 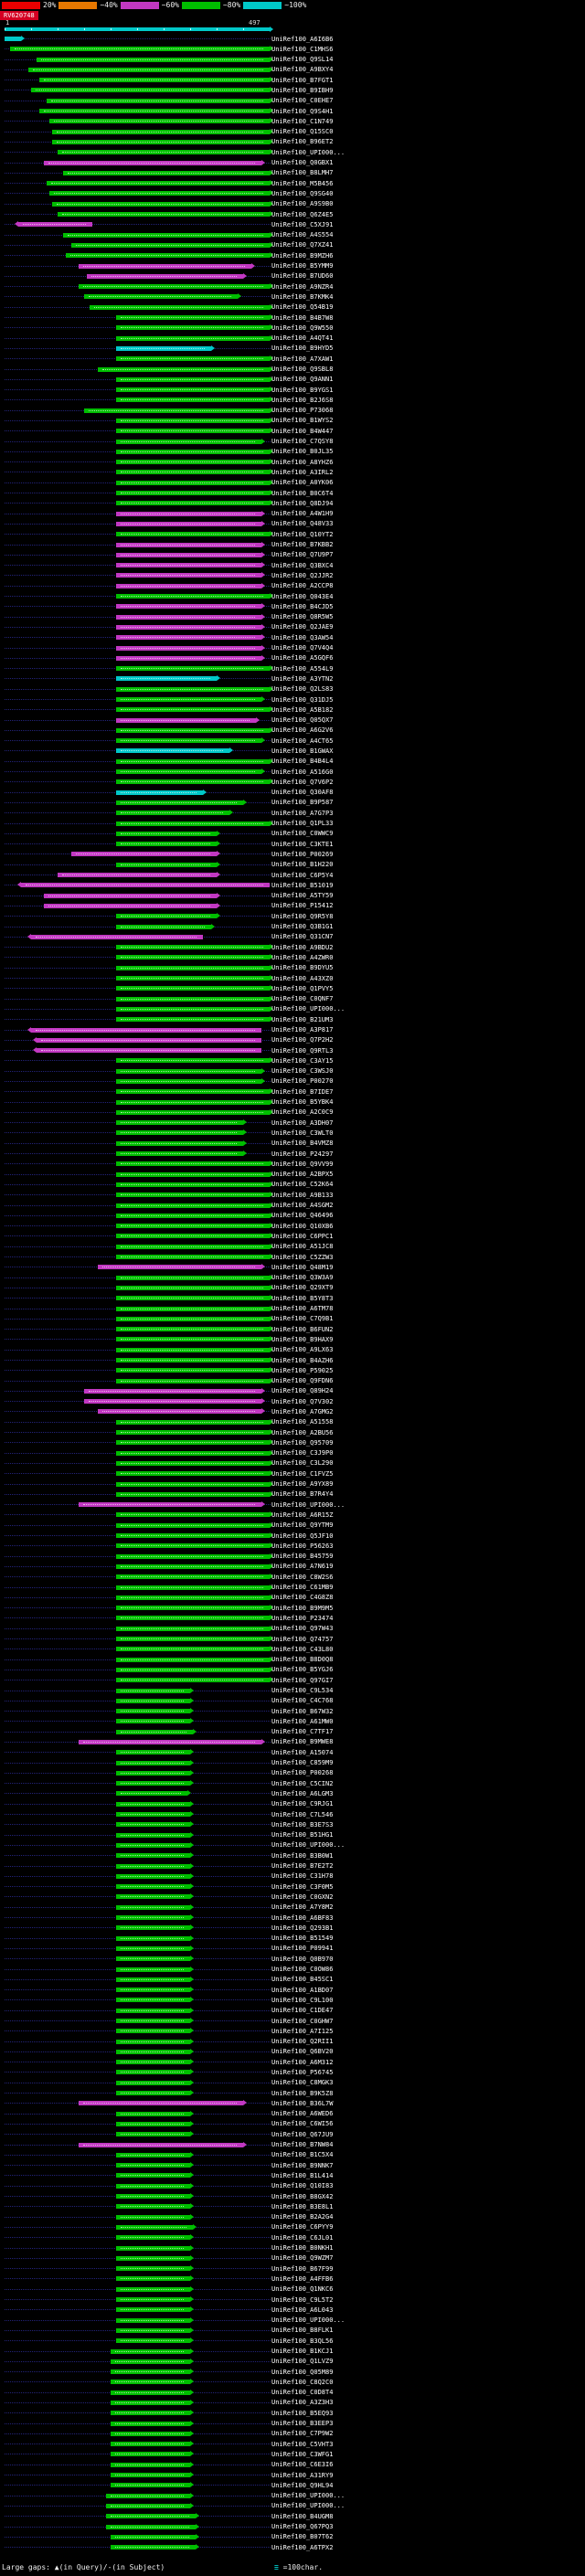 What do you see at coordinates (302, 1608) in the screenshot?
I see `hit-label: UniRef100_B9M9M5` at bounding box center [302, 1608].